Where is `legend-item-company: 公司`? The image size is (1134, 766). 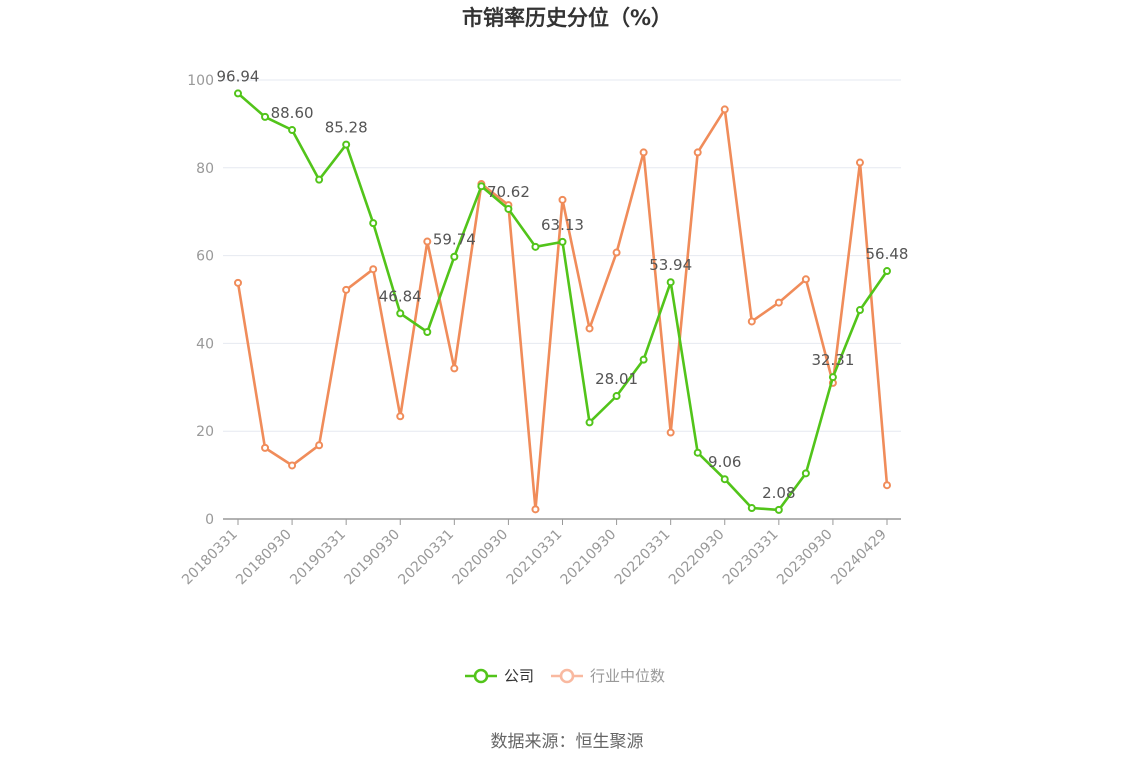
legend-item-company: 公司 is located at coordinates (499, 676).